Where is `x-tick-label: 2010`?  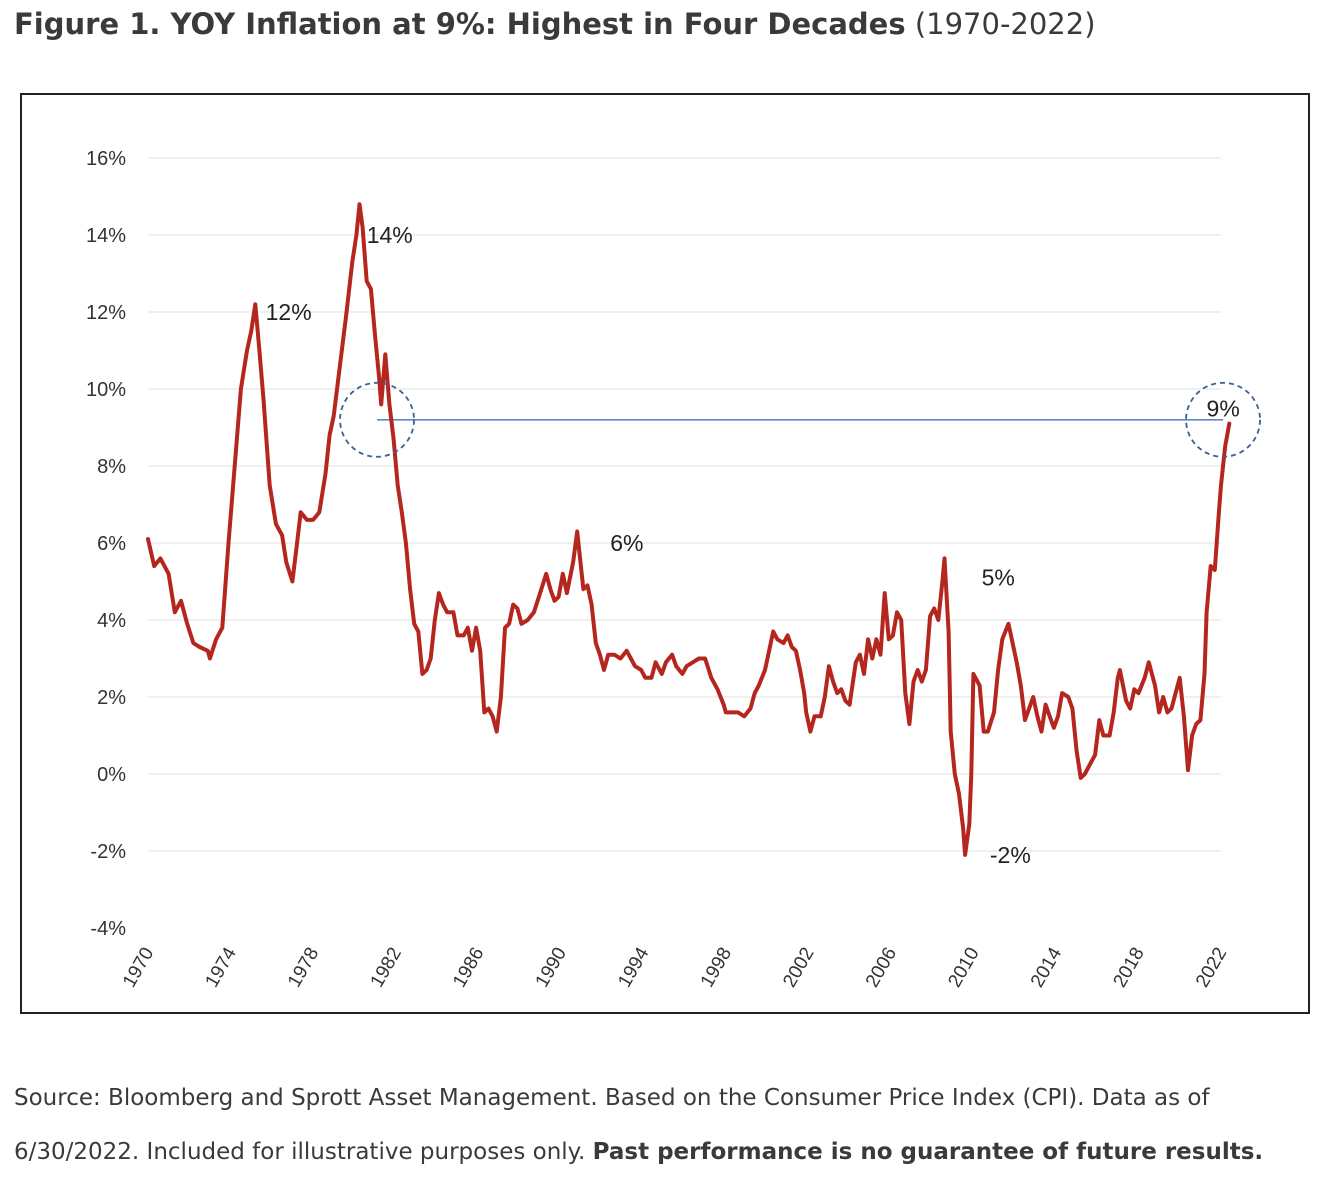 x-tick-label: 2010 is located at coordinates (963, 967).